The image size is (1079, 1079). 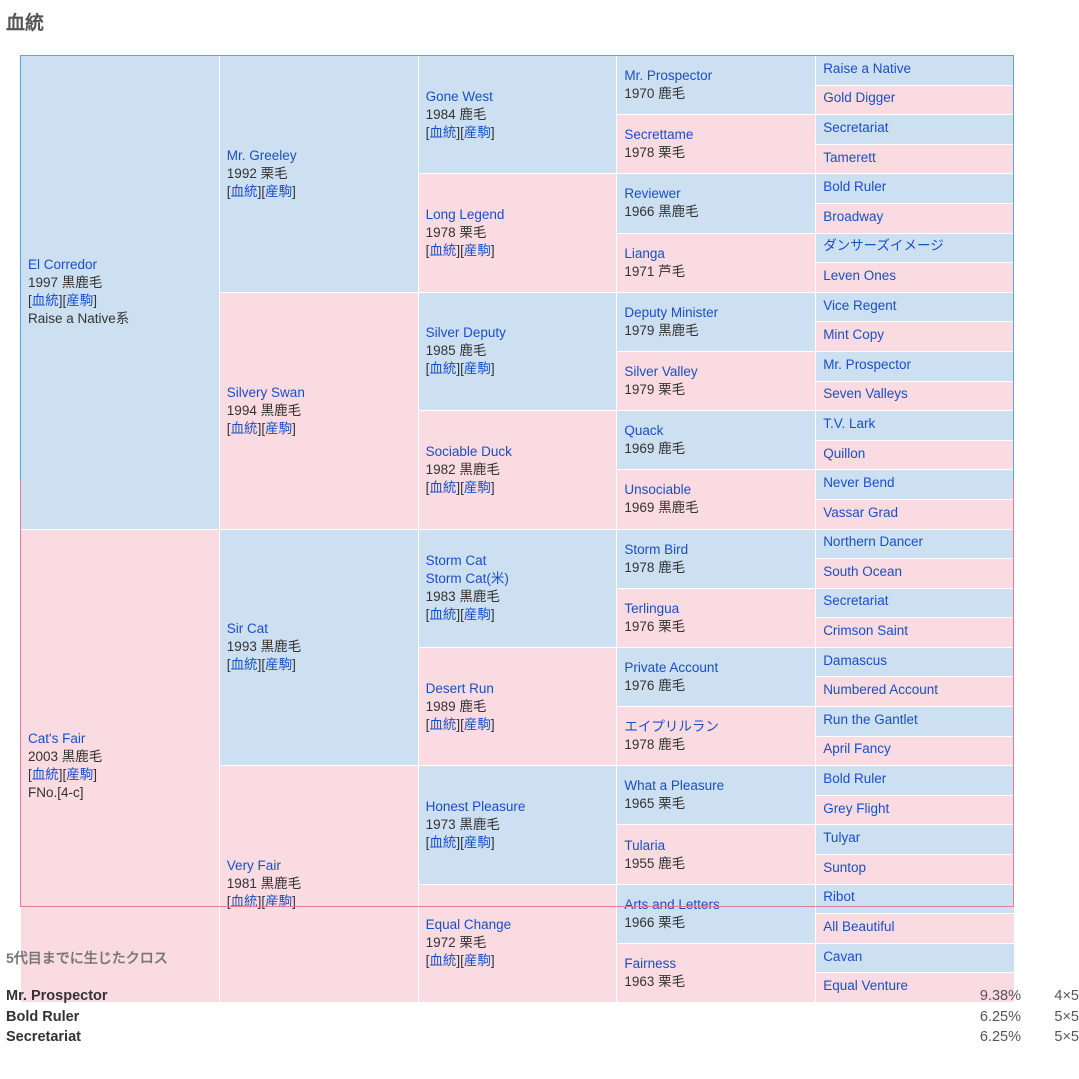 What do you see at coordinates (650, 963) in the screenshot?
I see `horse-name-link: Fairness` at bounding box center [650, 963].